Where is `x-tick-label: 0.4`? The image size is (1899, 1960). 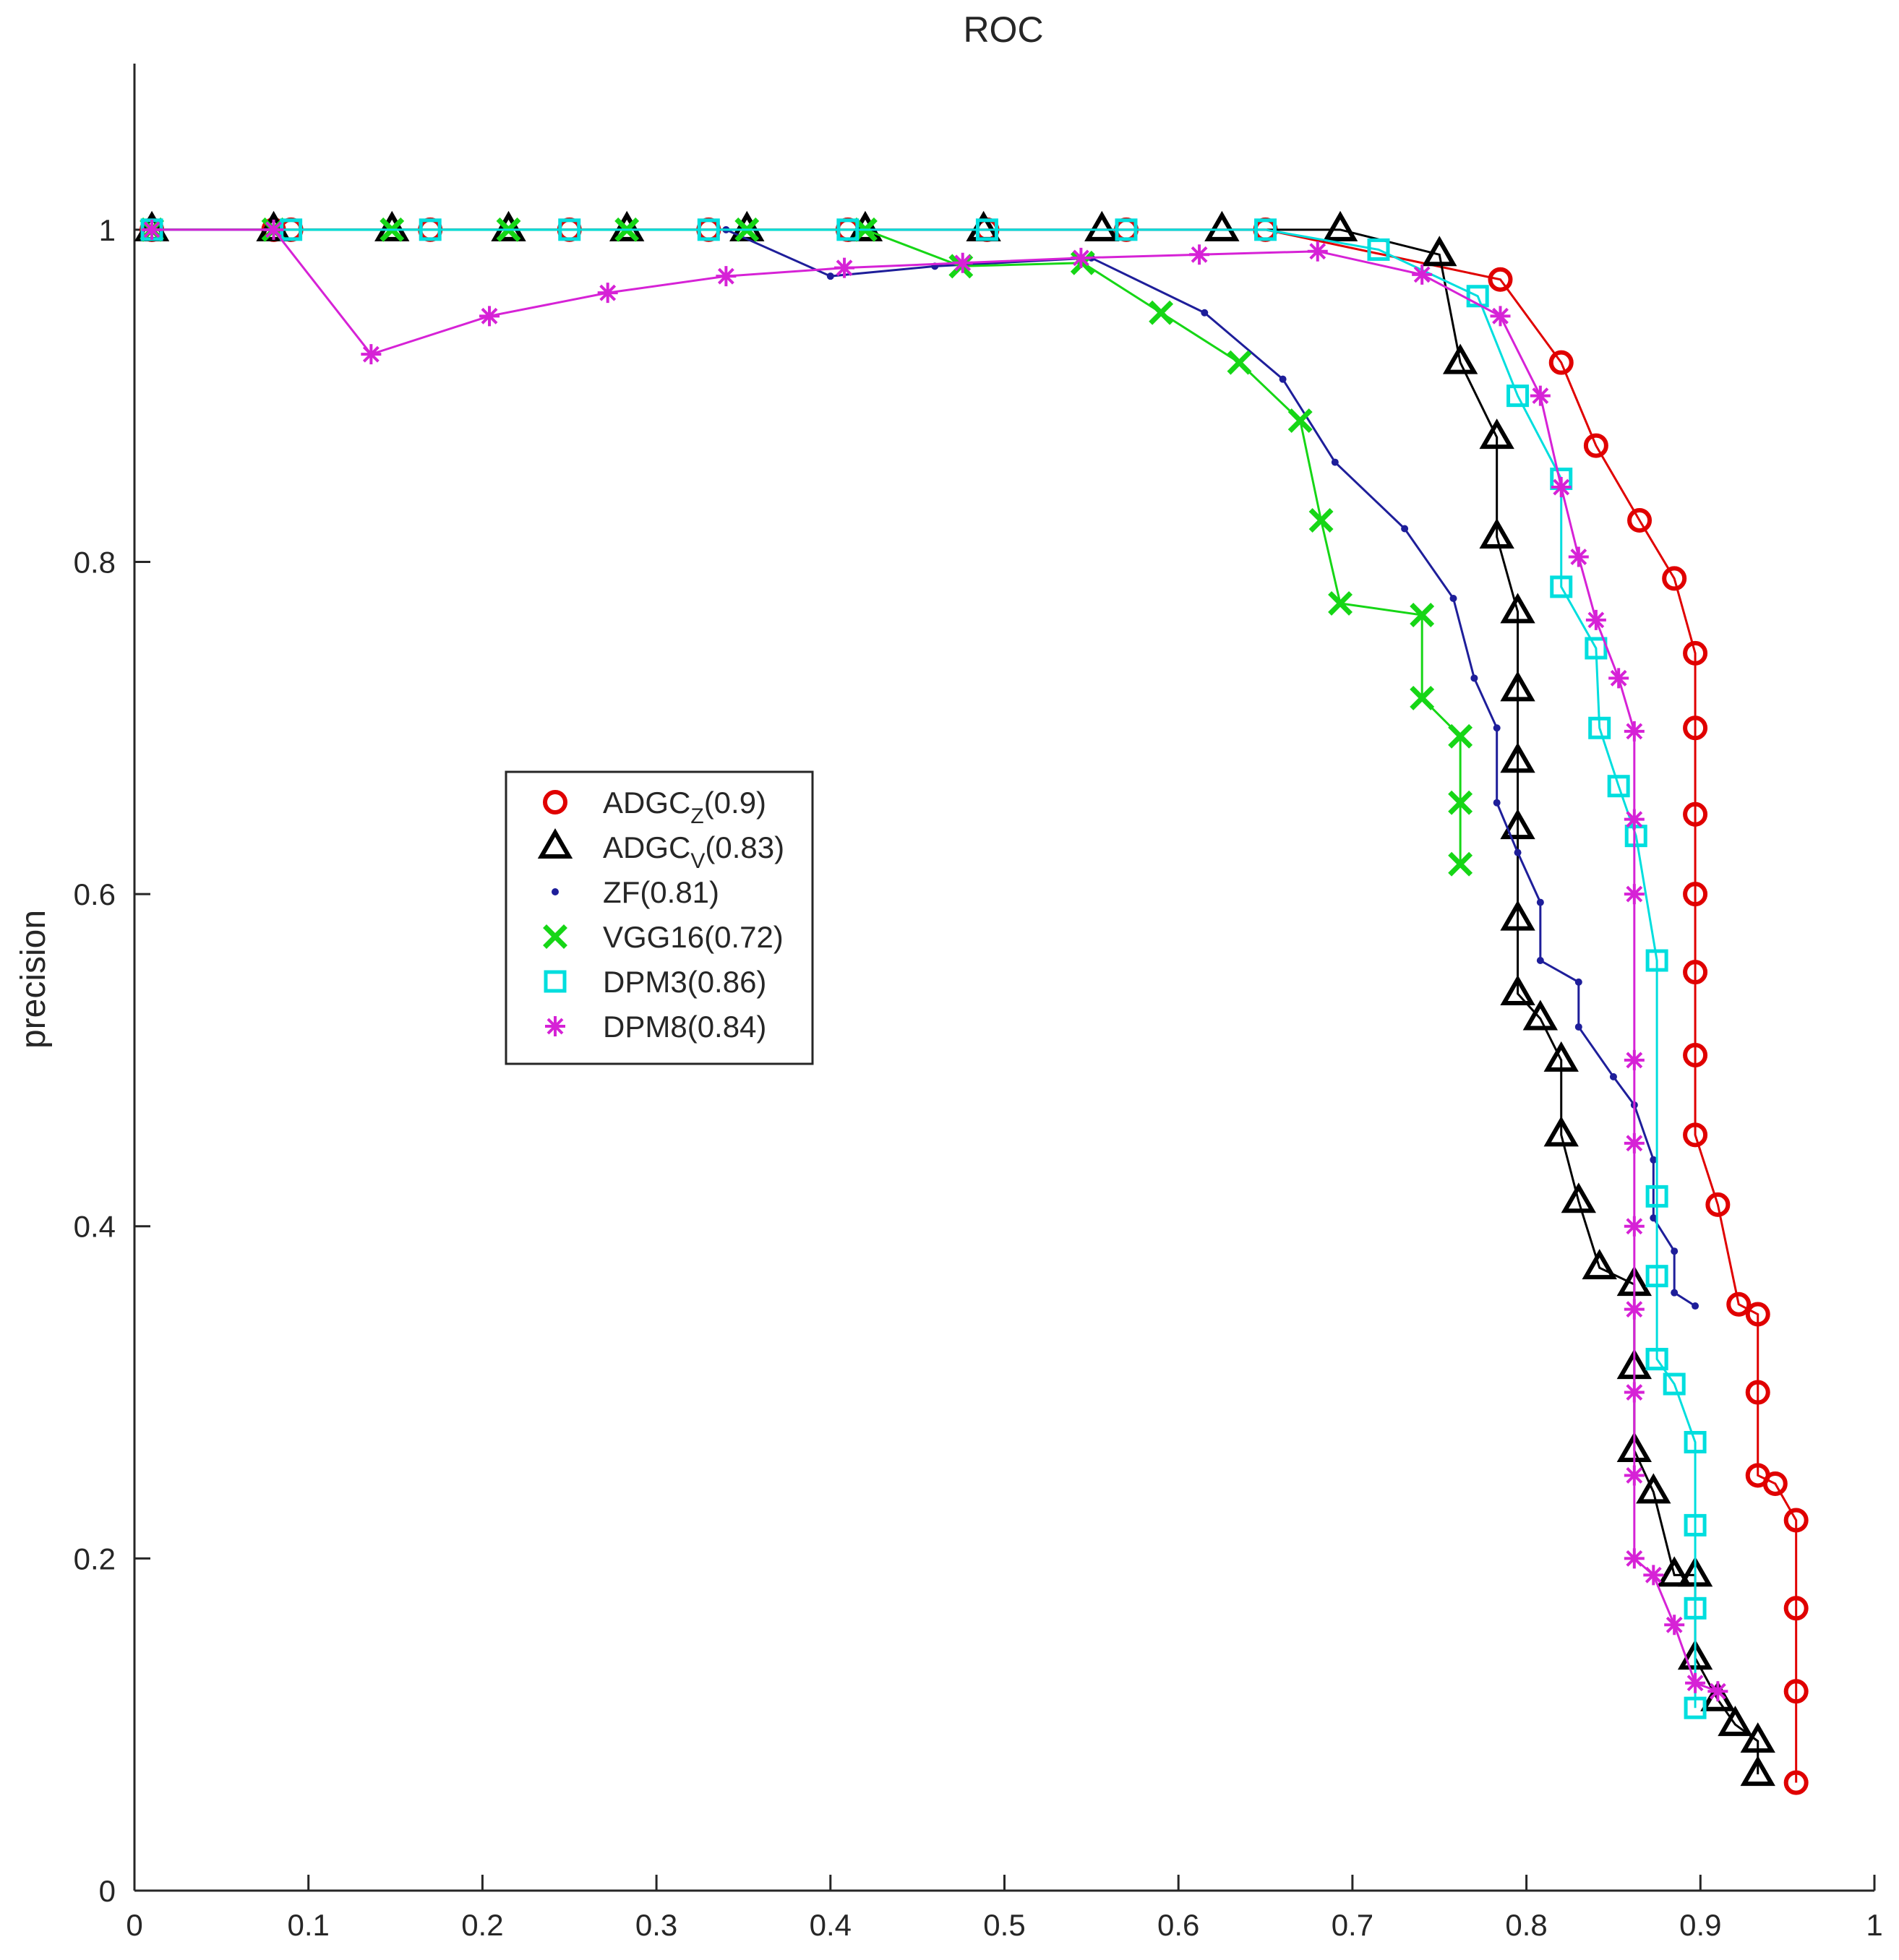 x-tick-label: 0.4 is located at coordinates (831, 1925).